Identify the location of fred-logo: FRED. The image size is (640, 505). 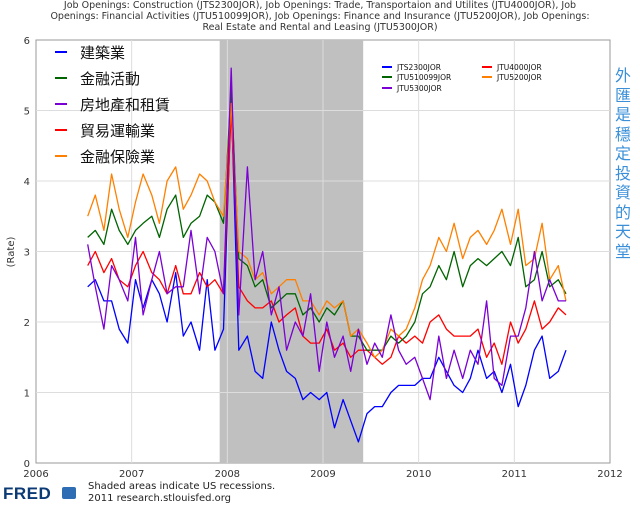
(27, 493).